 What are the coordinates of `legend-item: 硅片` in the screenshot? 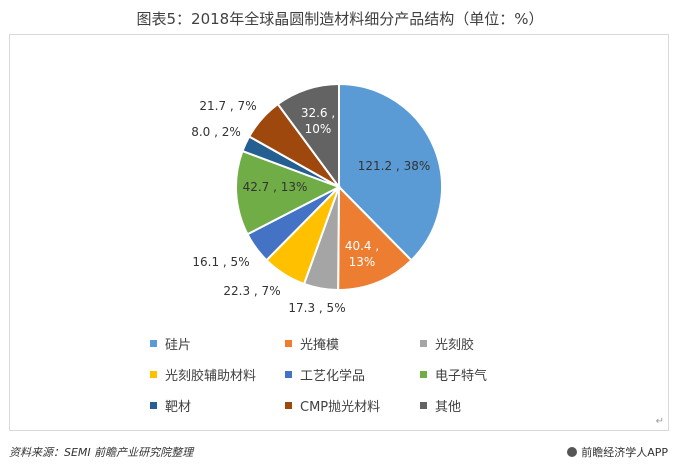 It's located at (170, 343).